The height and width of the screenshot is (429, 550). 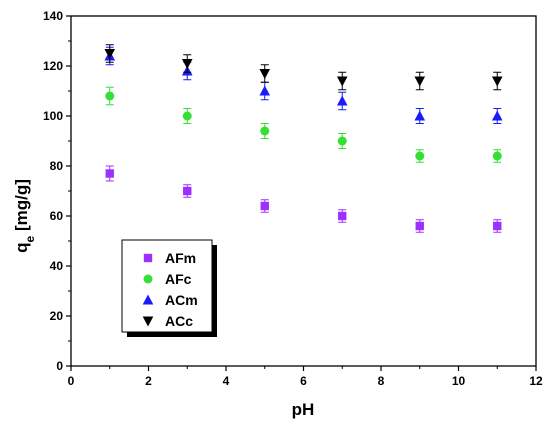 What do you see at coordinates (59, 366) in the screenshot?
I see `y-tick-label: 0` at bounding box center [59, 366].